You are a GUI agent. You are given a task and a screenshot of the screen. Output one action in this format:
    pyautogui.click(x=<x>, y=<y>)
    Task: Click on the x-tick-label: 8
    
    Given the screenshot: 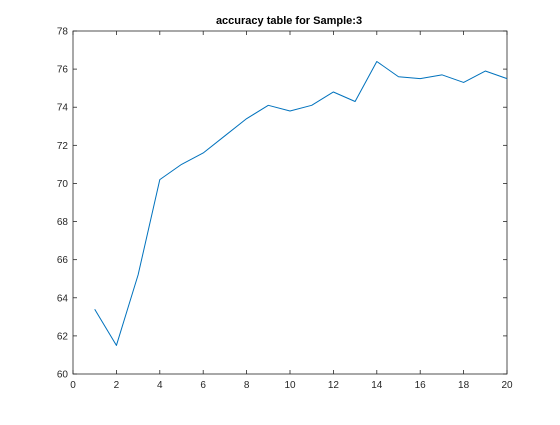 What is the action you would take?
    pyautogui.click(x=247, y=385)
    